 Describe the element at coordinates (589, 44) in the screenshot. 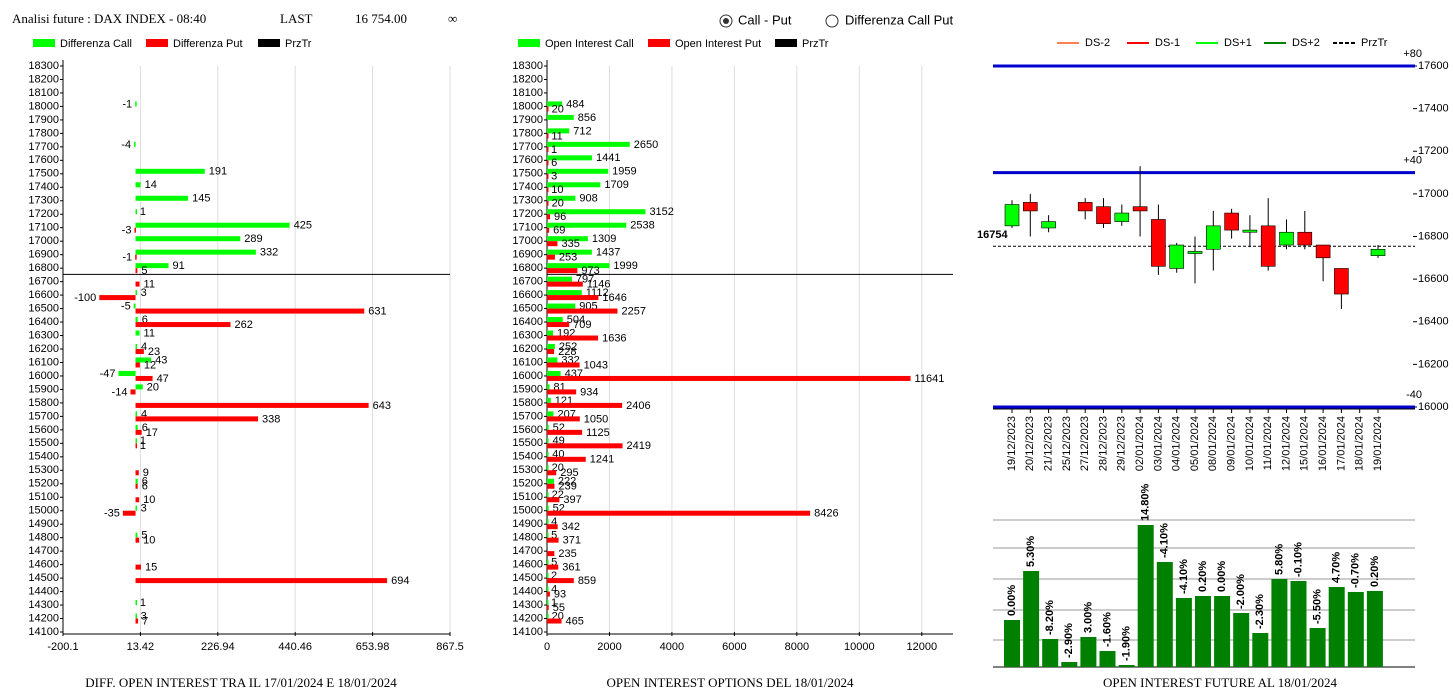

I see `legend-label: Open Interest Call` at that location.